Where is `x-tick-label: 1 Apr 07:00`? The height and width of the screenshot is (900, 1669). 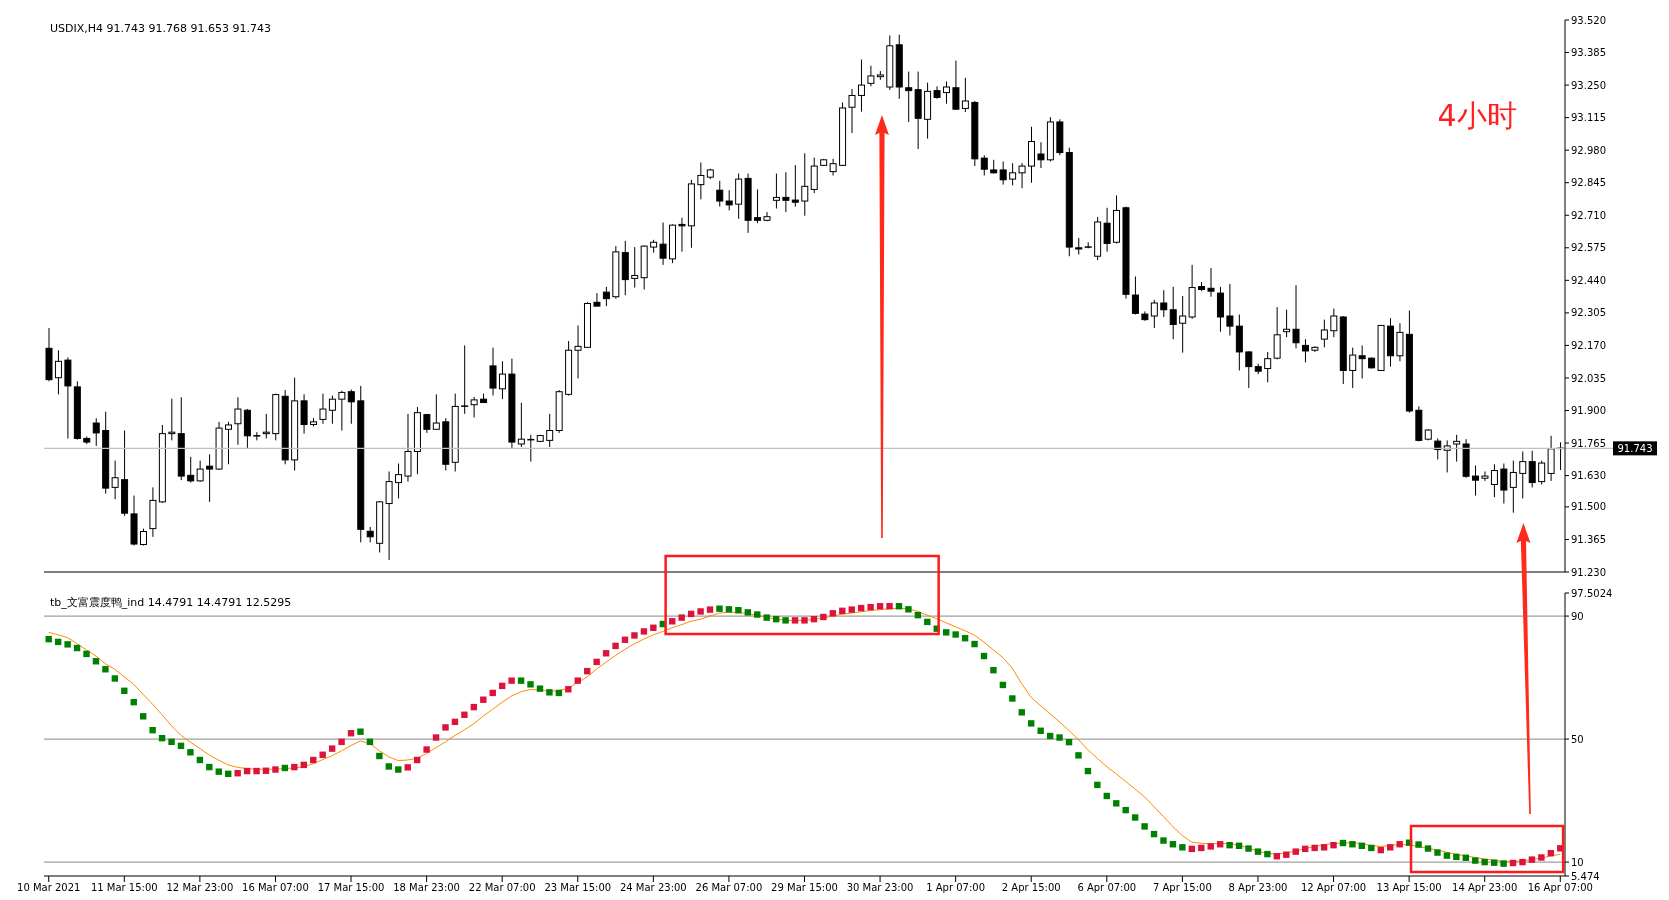
x-tick-label: 1 Apr 07:00 is located at coordinates (956, 888).